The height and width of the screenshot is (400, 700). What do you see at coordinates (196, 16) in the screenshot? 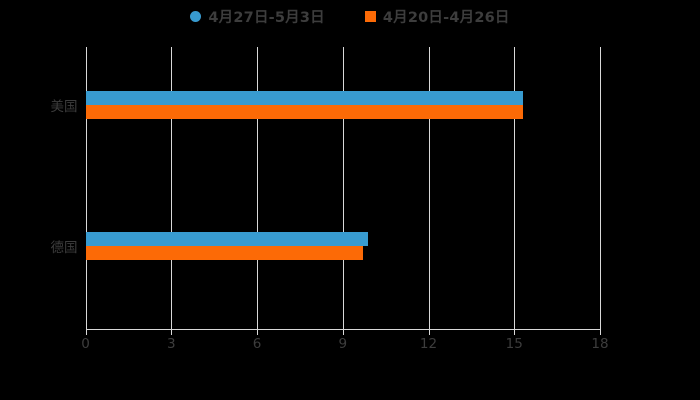
I see `legend-circle-marker-icon` at bounding box center [196, 16].